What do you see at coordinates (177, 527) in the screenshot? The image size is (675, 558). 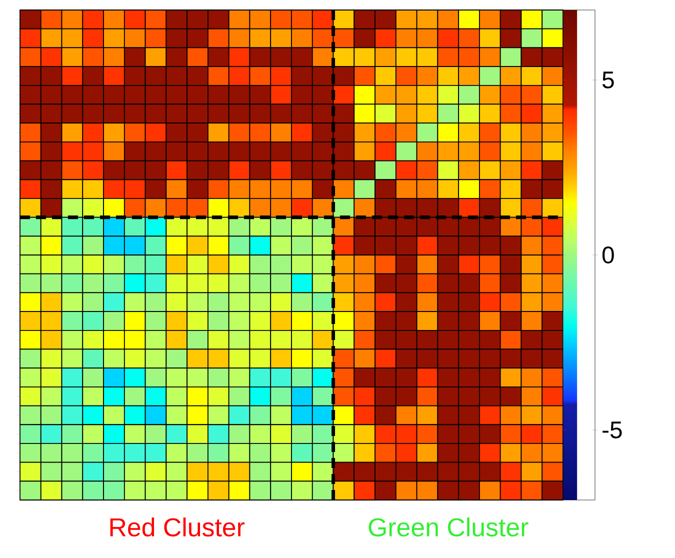 I see `text: Red Cluster` at bounding box center [177, 527].